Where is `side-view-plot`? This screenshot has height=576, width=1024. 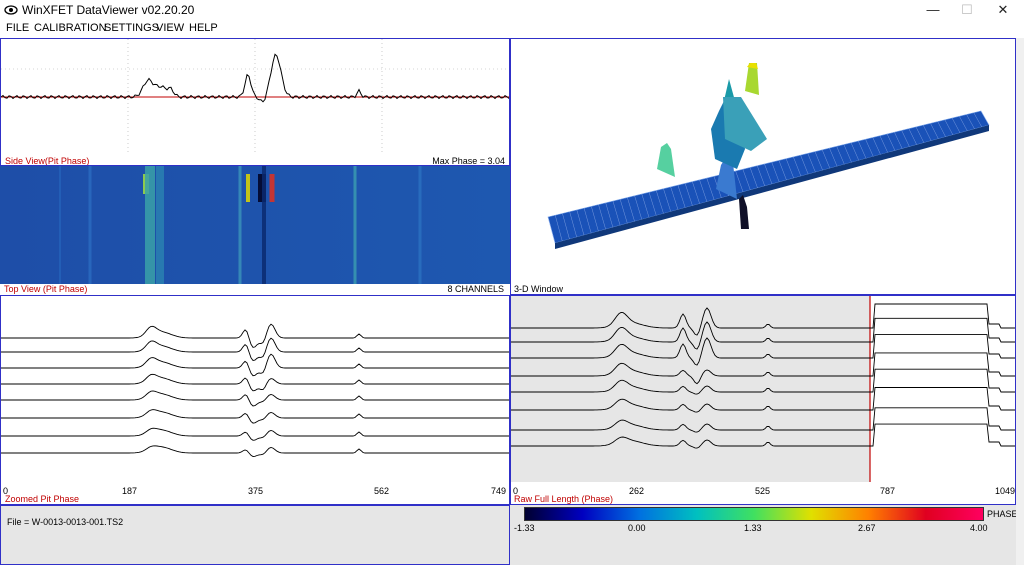
side-view-plot is located at coordinates (255, 97).